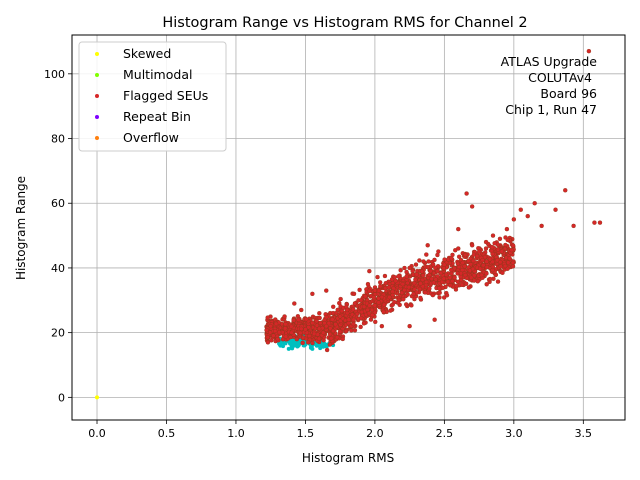  Describe the element at coordinates (97, 138) in the screenshot. I see `legend-marker-overflow` at that location.